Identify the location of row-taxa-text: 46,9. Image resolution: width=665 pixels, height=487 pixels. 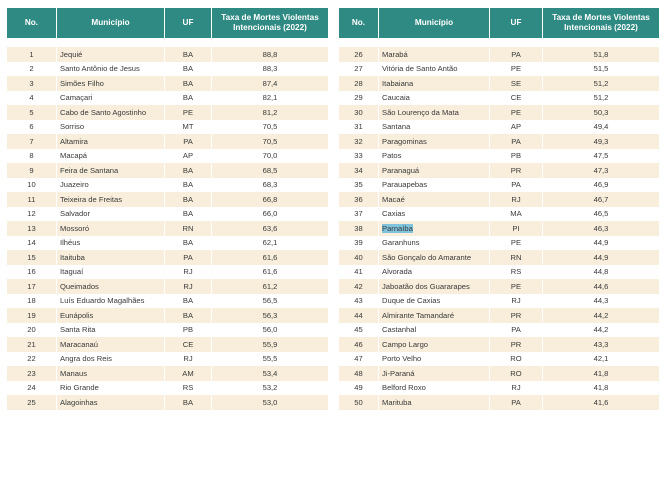
(601, 185).